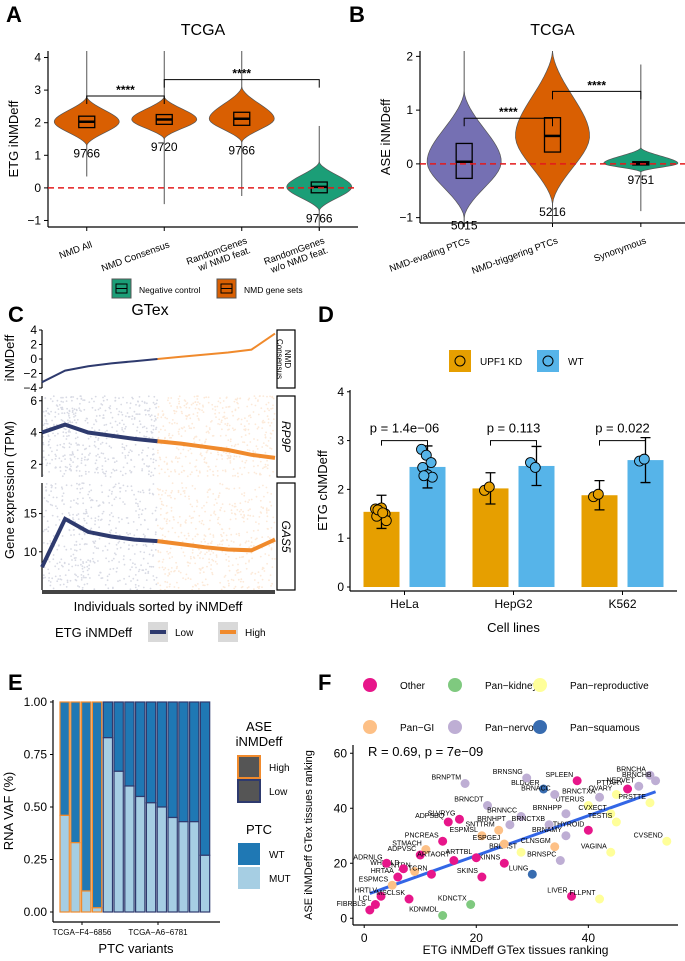 The width and height of the screenshot is (685, 961). Describe the element at coordinates (158, 436) in the screenshot. I see `scatter-cloud` at that location.